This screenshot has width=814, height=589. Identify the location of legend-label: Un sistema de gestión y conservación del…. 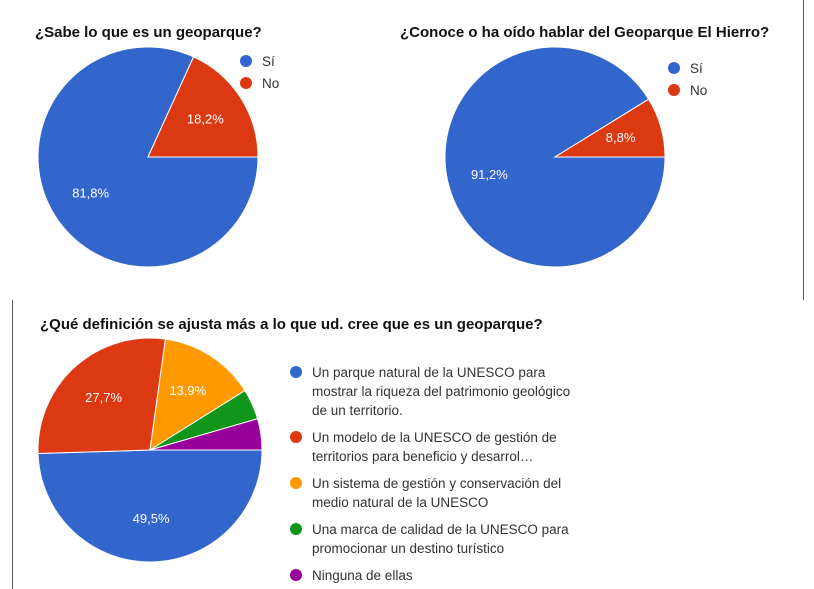
(437, 493).